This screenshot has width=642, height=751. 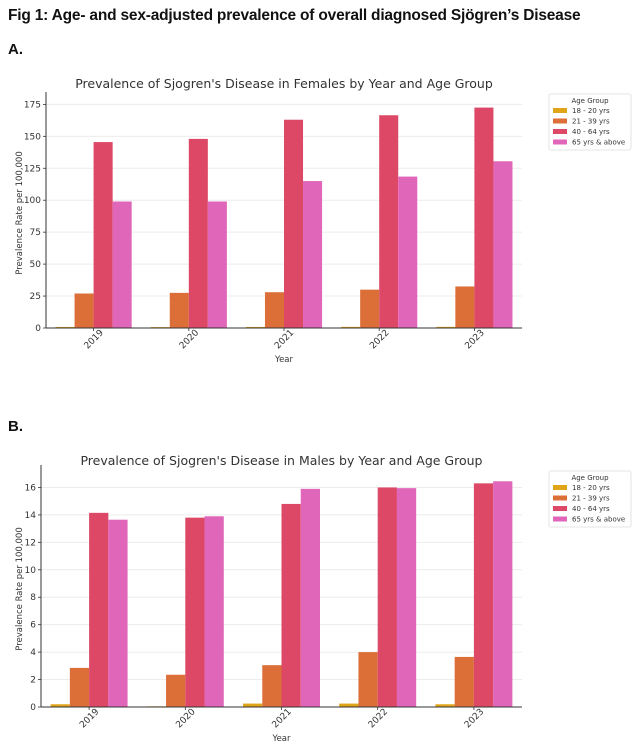 What do you see at coordinates (33, 598) in the screenshot?
I see `y-tick-label: 8` at bounding box center [33, 598].